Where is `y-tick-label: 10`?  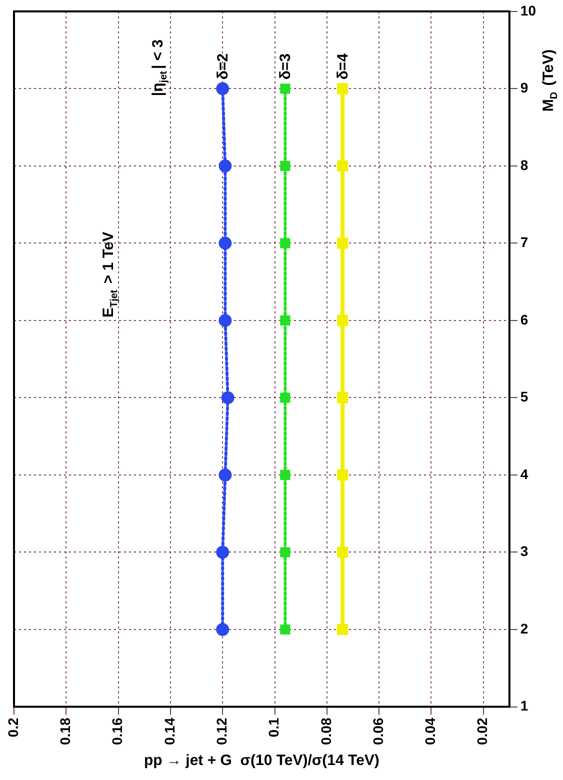
y-tick-label: 10 is located at coordinates (528, 10).